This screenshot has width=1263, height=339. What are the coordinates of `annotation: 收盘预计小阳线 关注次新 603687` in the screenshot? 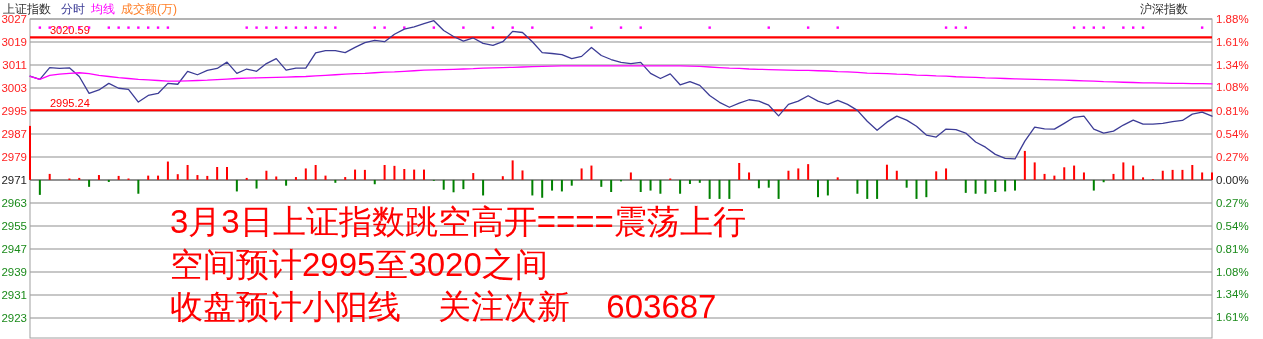 It's located at (443, 306).